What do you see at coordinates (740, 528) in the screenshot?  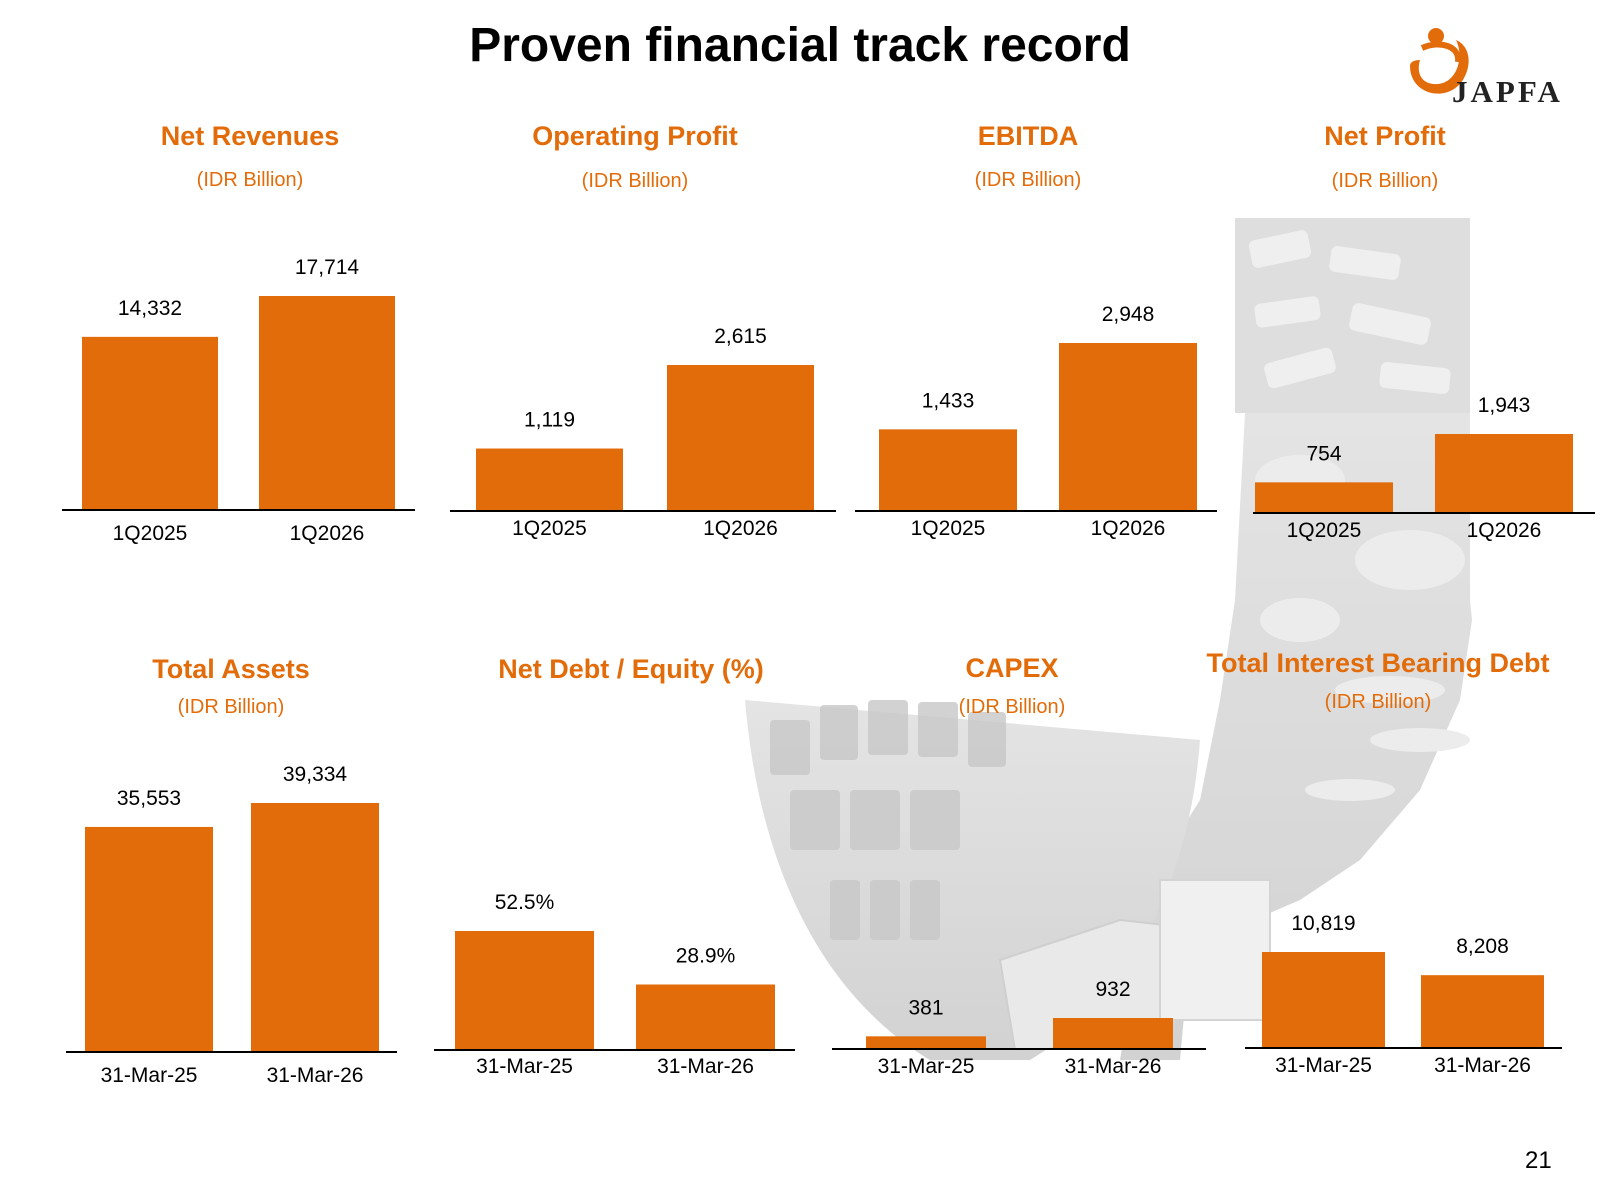 I see `operating-profit-tick-label-2: 1Q2026` at bounding box center [740, 528].